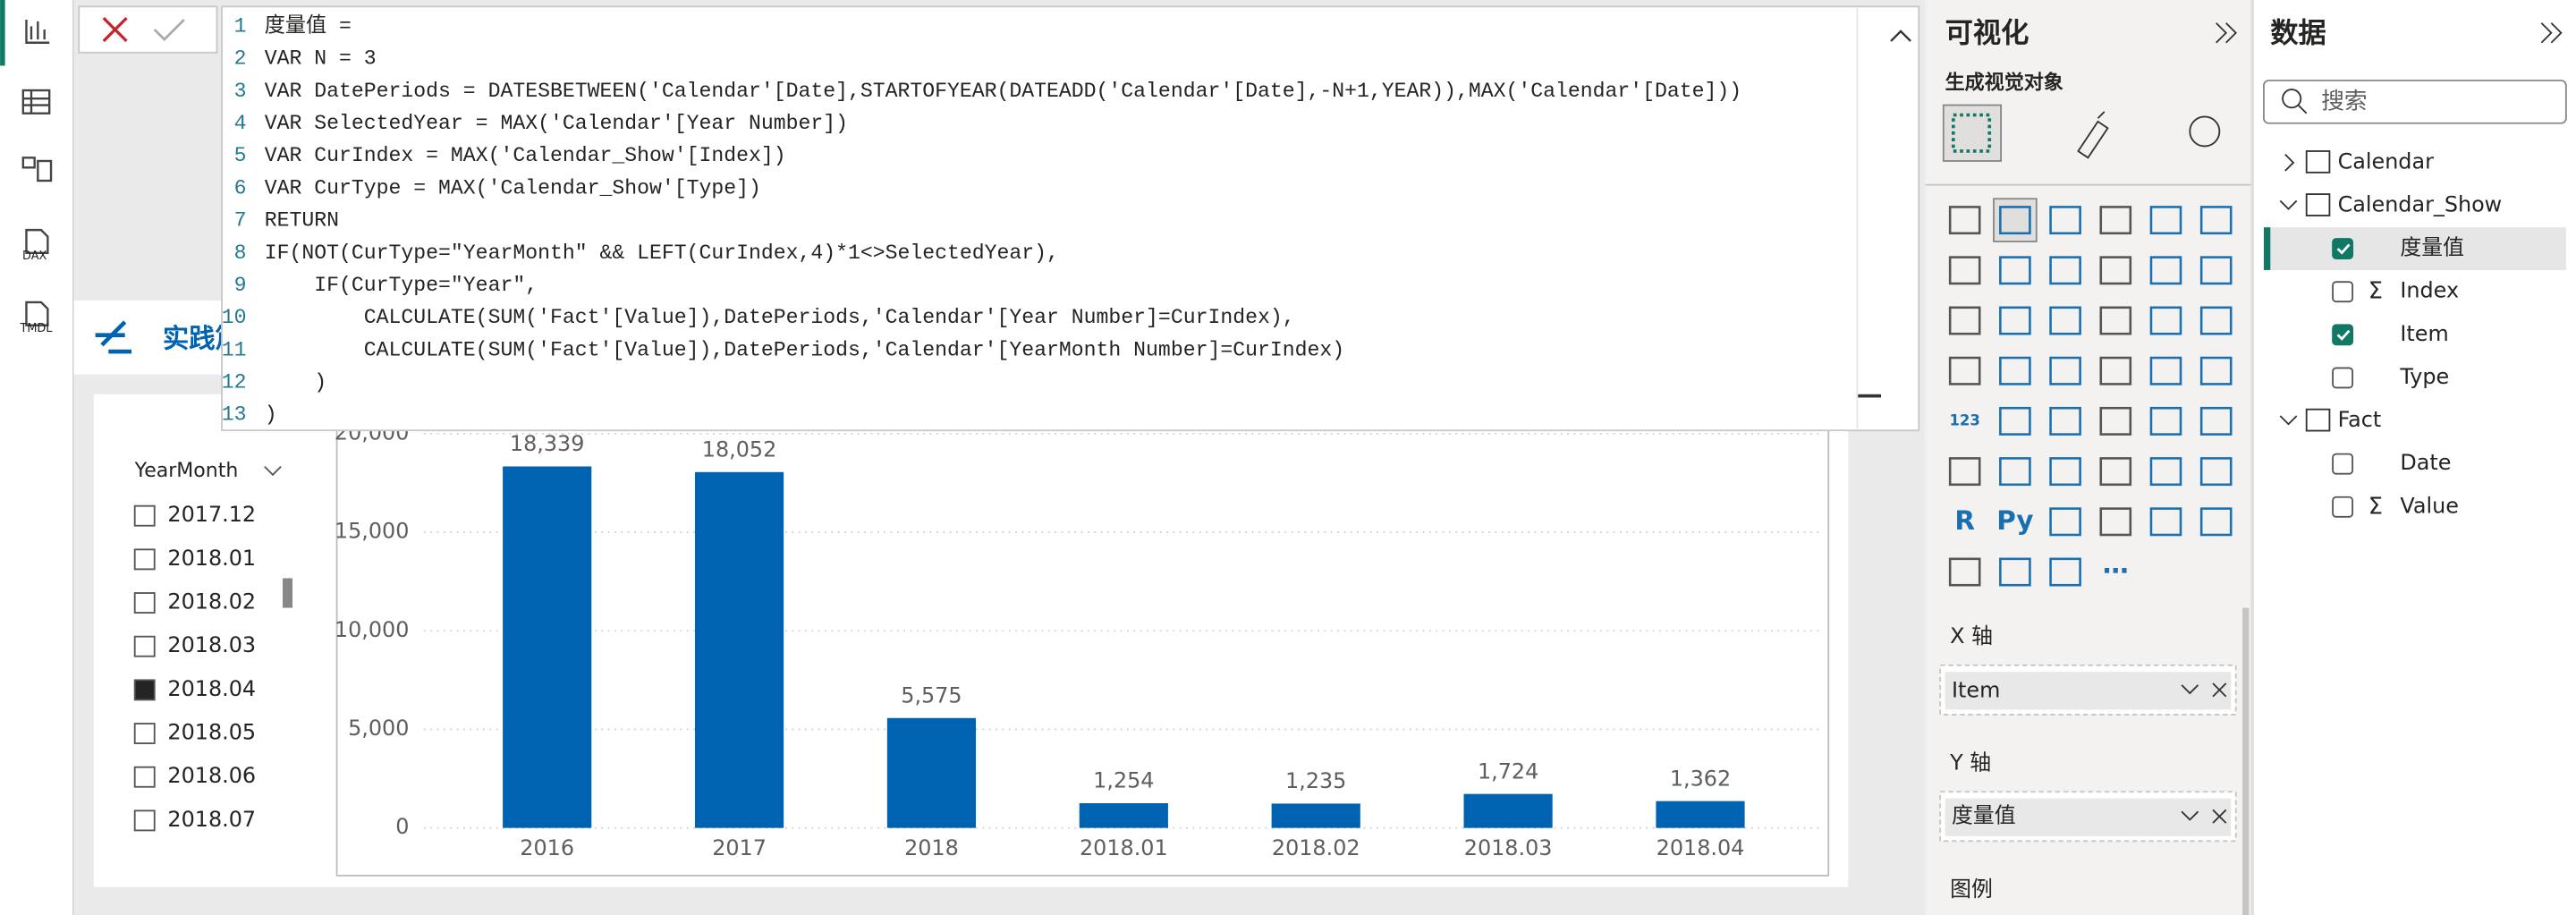 Image resolution: width=2576 pixels, height=915 pixels. What do you see at coordinates (169, 30) in the screenshot?
I see `confirm-button` at bounding box center [169, 30].